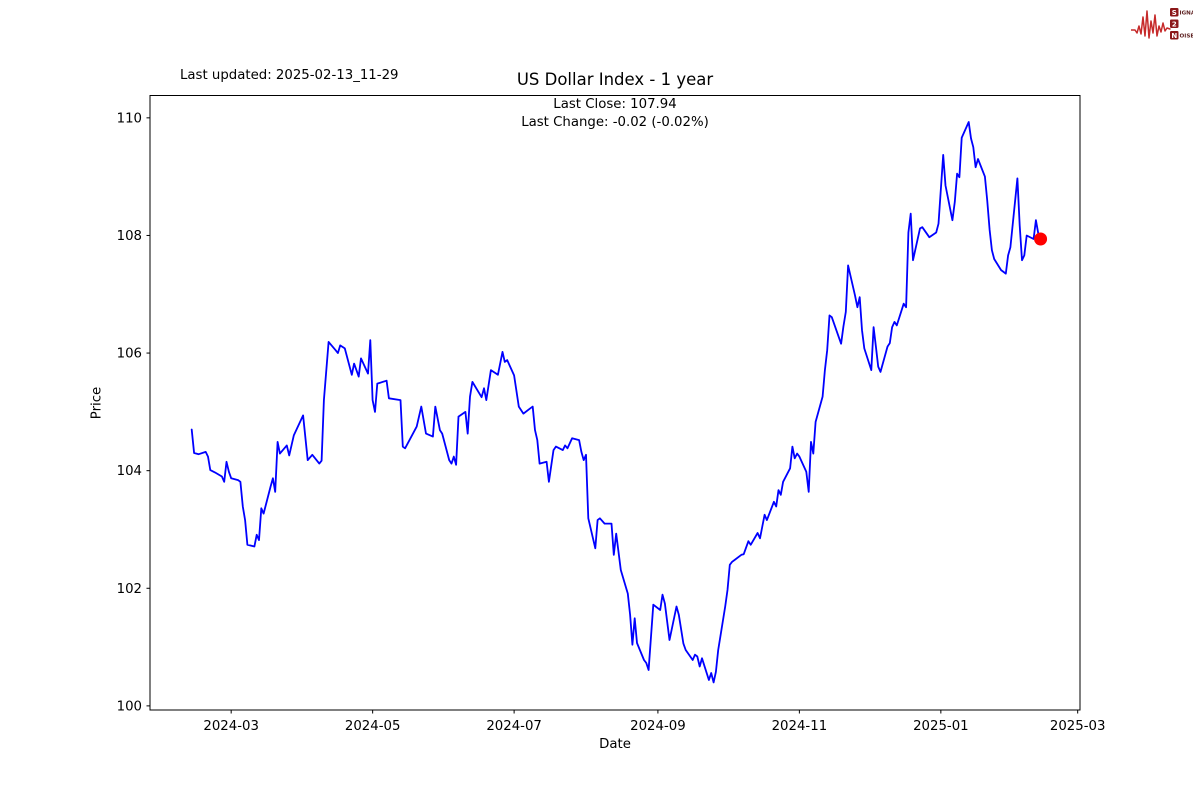 This screenshot has width=1200, height=800. What do you see at coordinates (615, 744) in the screenshot?
I see `x-axis-label: Date` at bounding box center [615, 744].